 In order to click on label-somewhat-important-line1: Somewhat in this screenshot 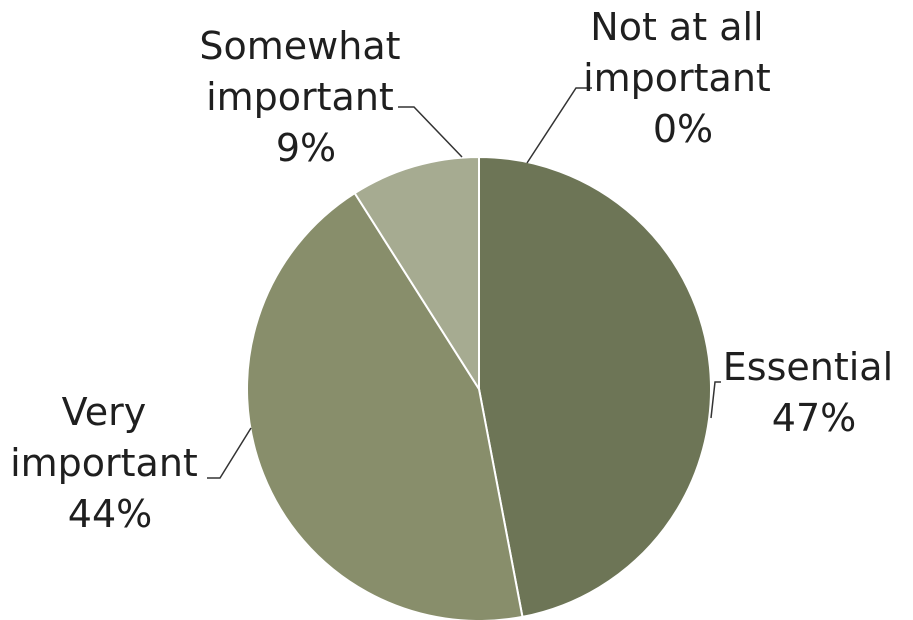, I will do `click(299, 46)`.